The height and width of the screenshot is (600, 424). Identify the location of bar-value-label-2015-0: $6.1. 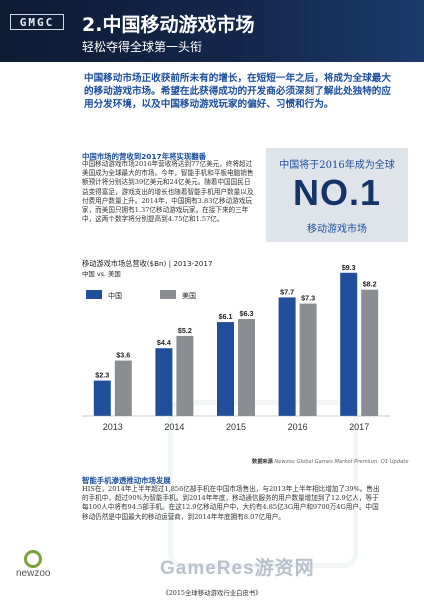
(226, 316).